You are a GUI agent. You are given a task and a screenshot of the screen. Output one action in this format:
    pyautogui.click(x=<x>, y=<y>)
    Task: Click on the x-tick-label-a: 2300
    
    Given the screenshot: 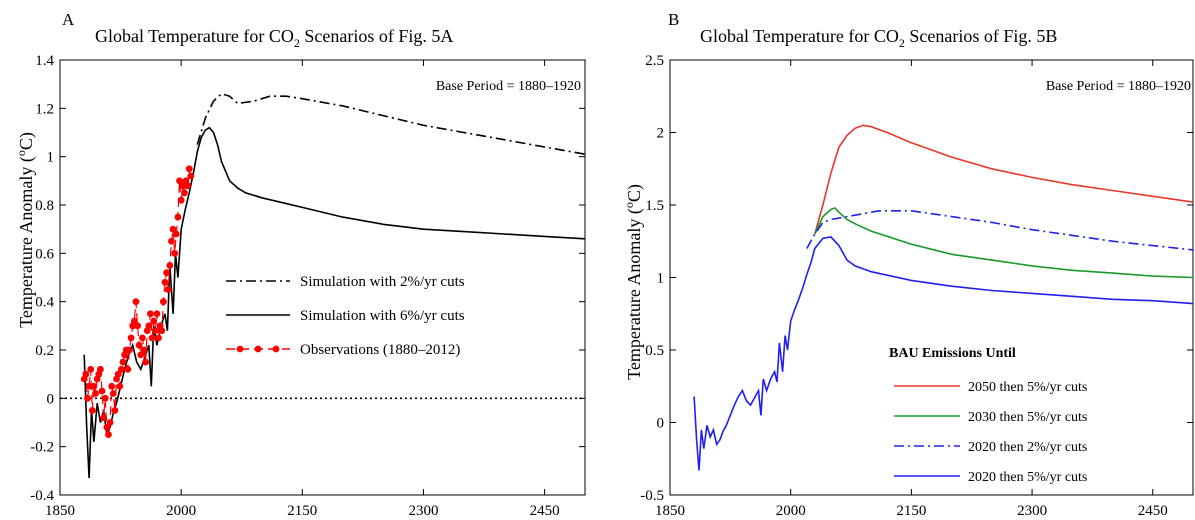 What is the action you would take?
    pyautogui.click(x=423, y=511)
    